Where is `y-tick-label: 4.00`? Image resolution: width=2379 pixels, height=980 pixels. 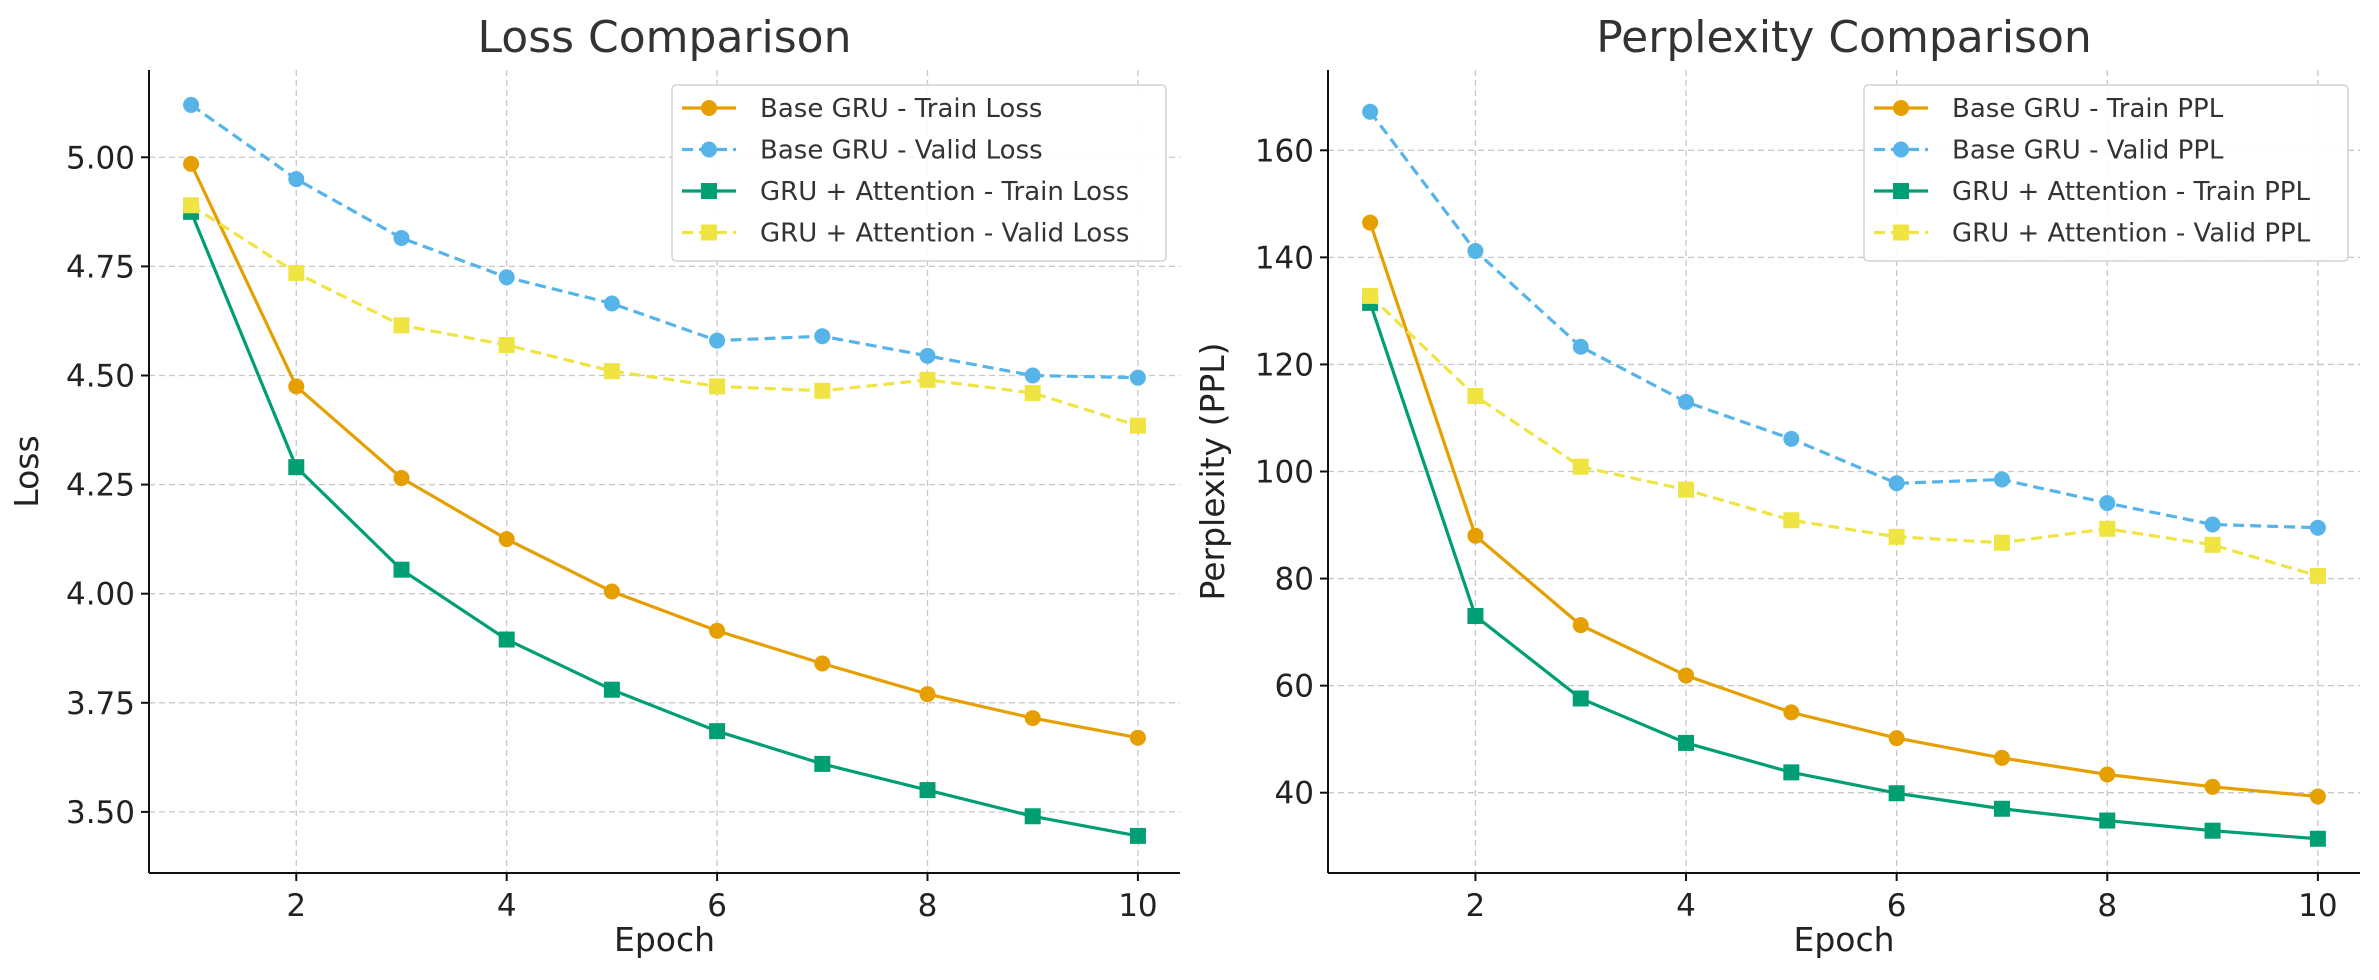 y-tick-label: 4.00 is located at coordinates (100, 595).